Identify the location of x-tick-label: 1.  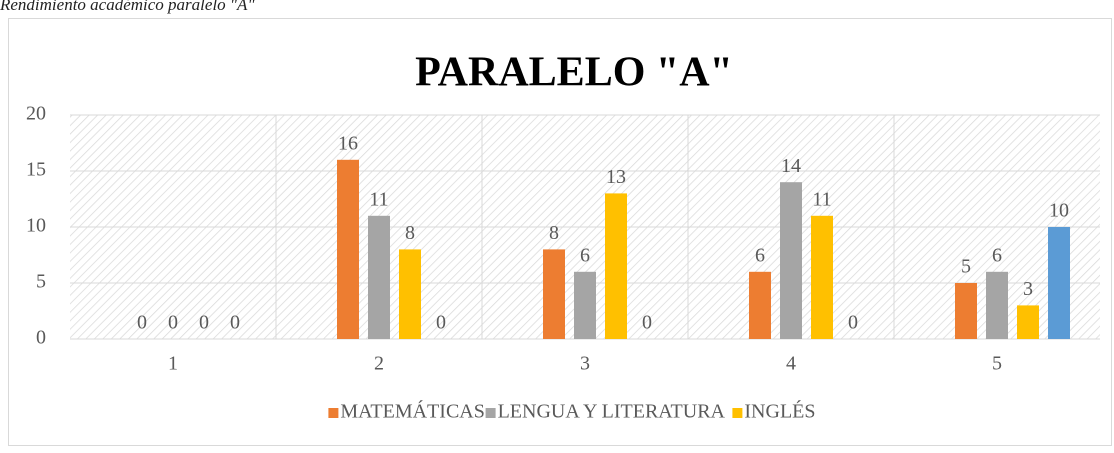
(173, 364).